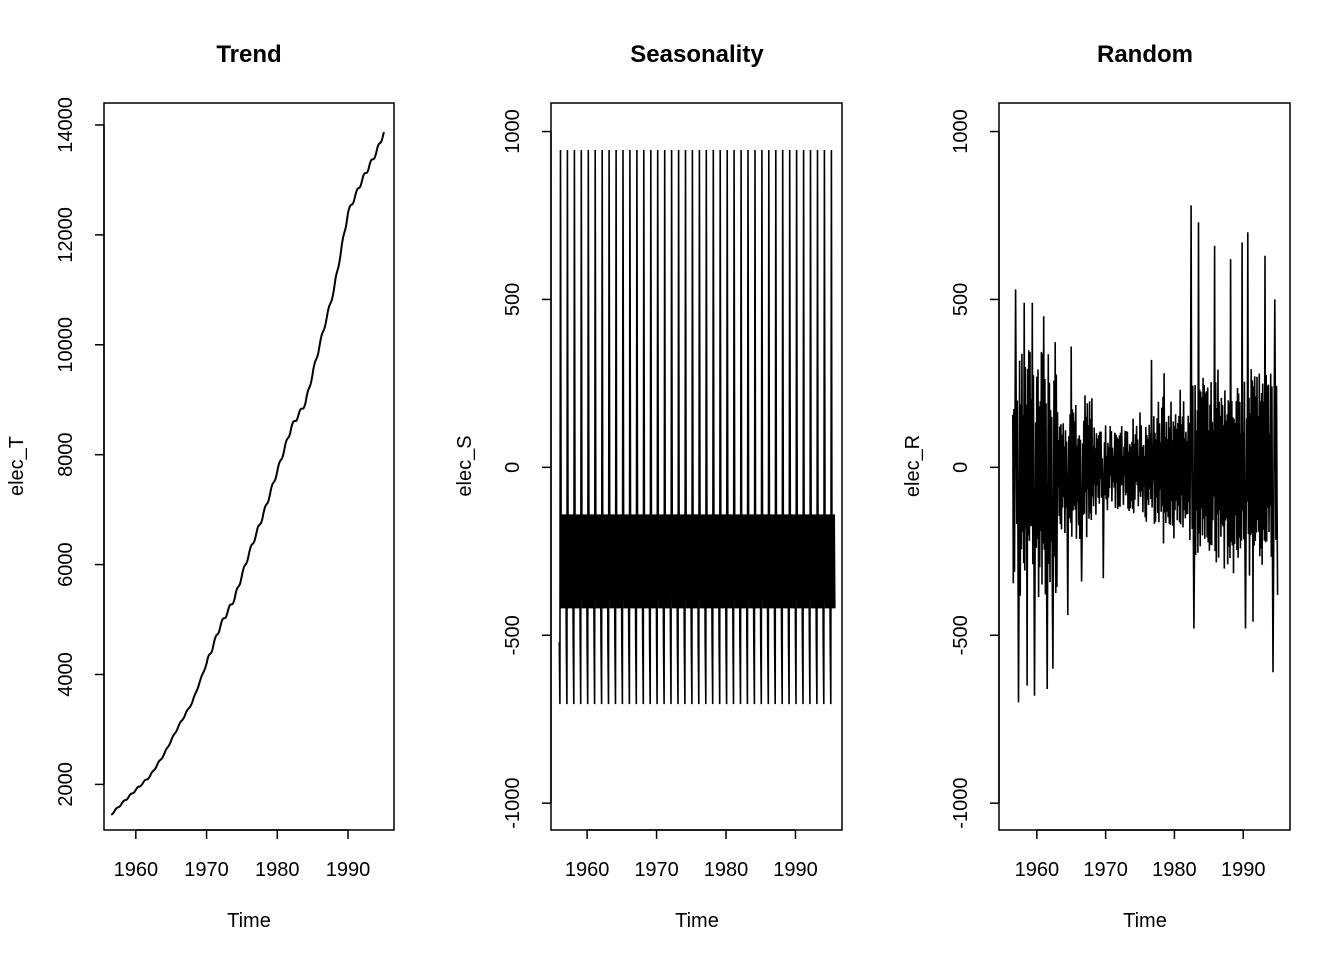 This screenshot has width=1344, height=960. Describe the element at coordinates (697, 427) in the screenshot. I see `seasonality-series-line` at that location.